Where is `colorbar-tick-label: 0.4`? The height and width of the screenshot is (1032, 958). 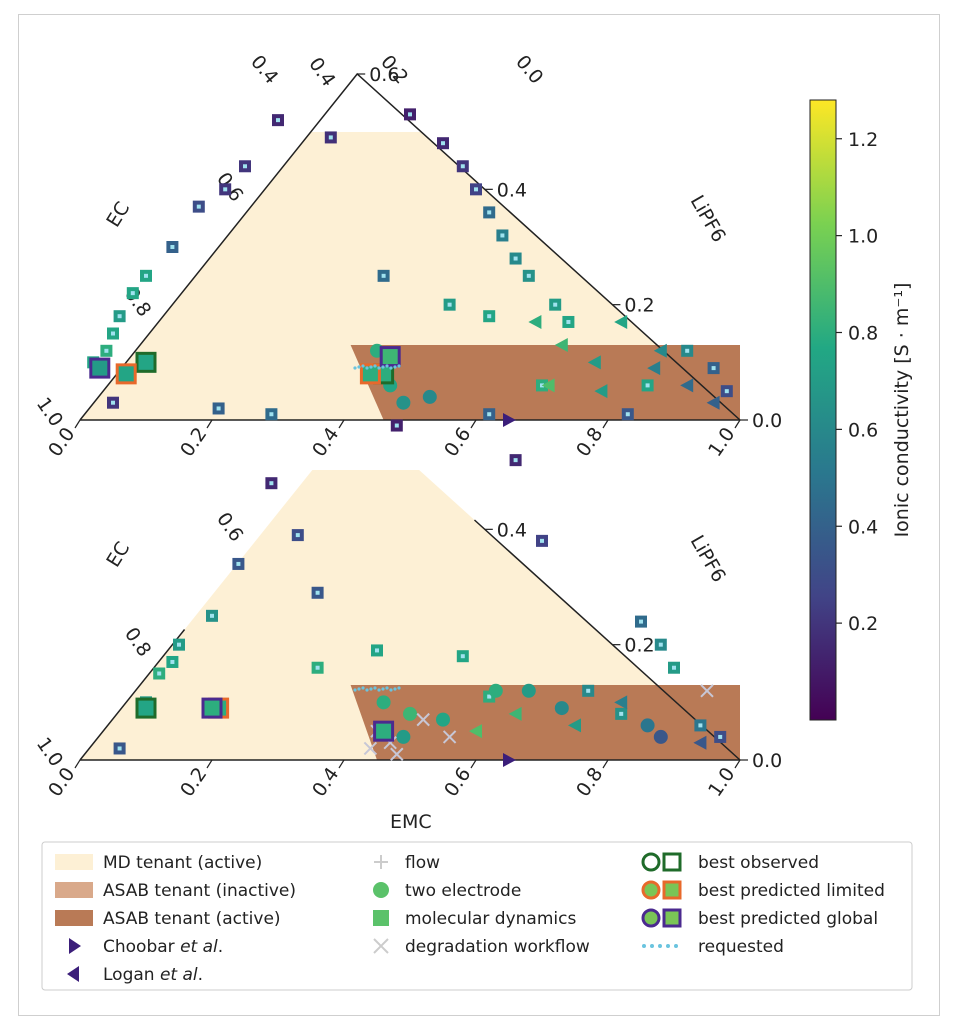
colorbar-tick-label: 0.4 is located at coordinates (863, 527).